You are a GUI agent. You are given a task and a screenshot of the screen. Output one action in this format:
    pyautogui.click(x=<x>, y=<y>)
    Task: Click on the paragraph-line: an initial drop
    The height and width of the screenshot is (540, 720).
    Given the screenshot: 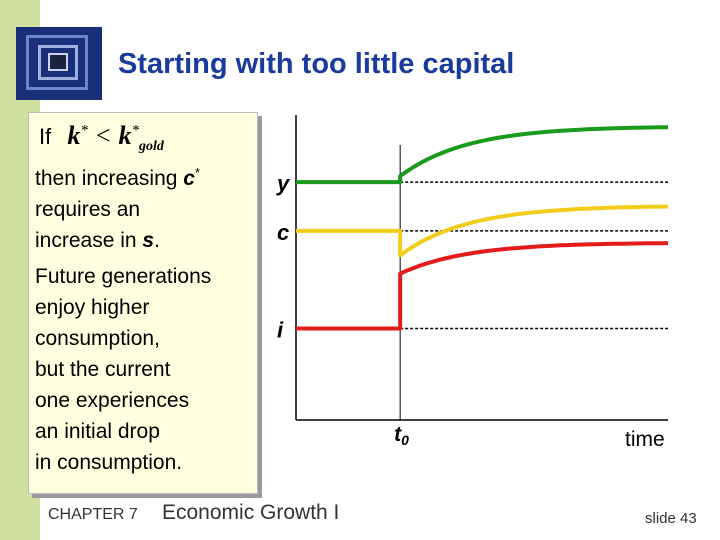 What is the action you would take?
    pyautogui.click(x=97, y=431)
    